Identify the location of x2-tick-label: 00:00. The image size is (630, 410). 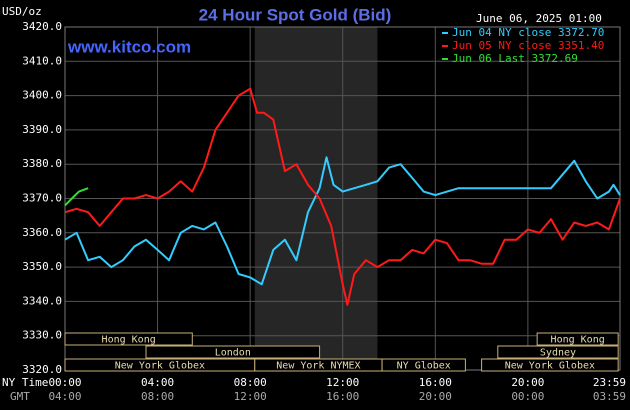
(527, 396).